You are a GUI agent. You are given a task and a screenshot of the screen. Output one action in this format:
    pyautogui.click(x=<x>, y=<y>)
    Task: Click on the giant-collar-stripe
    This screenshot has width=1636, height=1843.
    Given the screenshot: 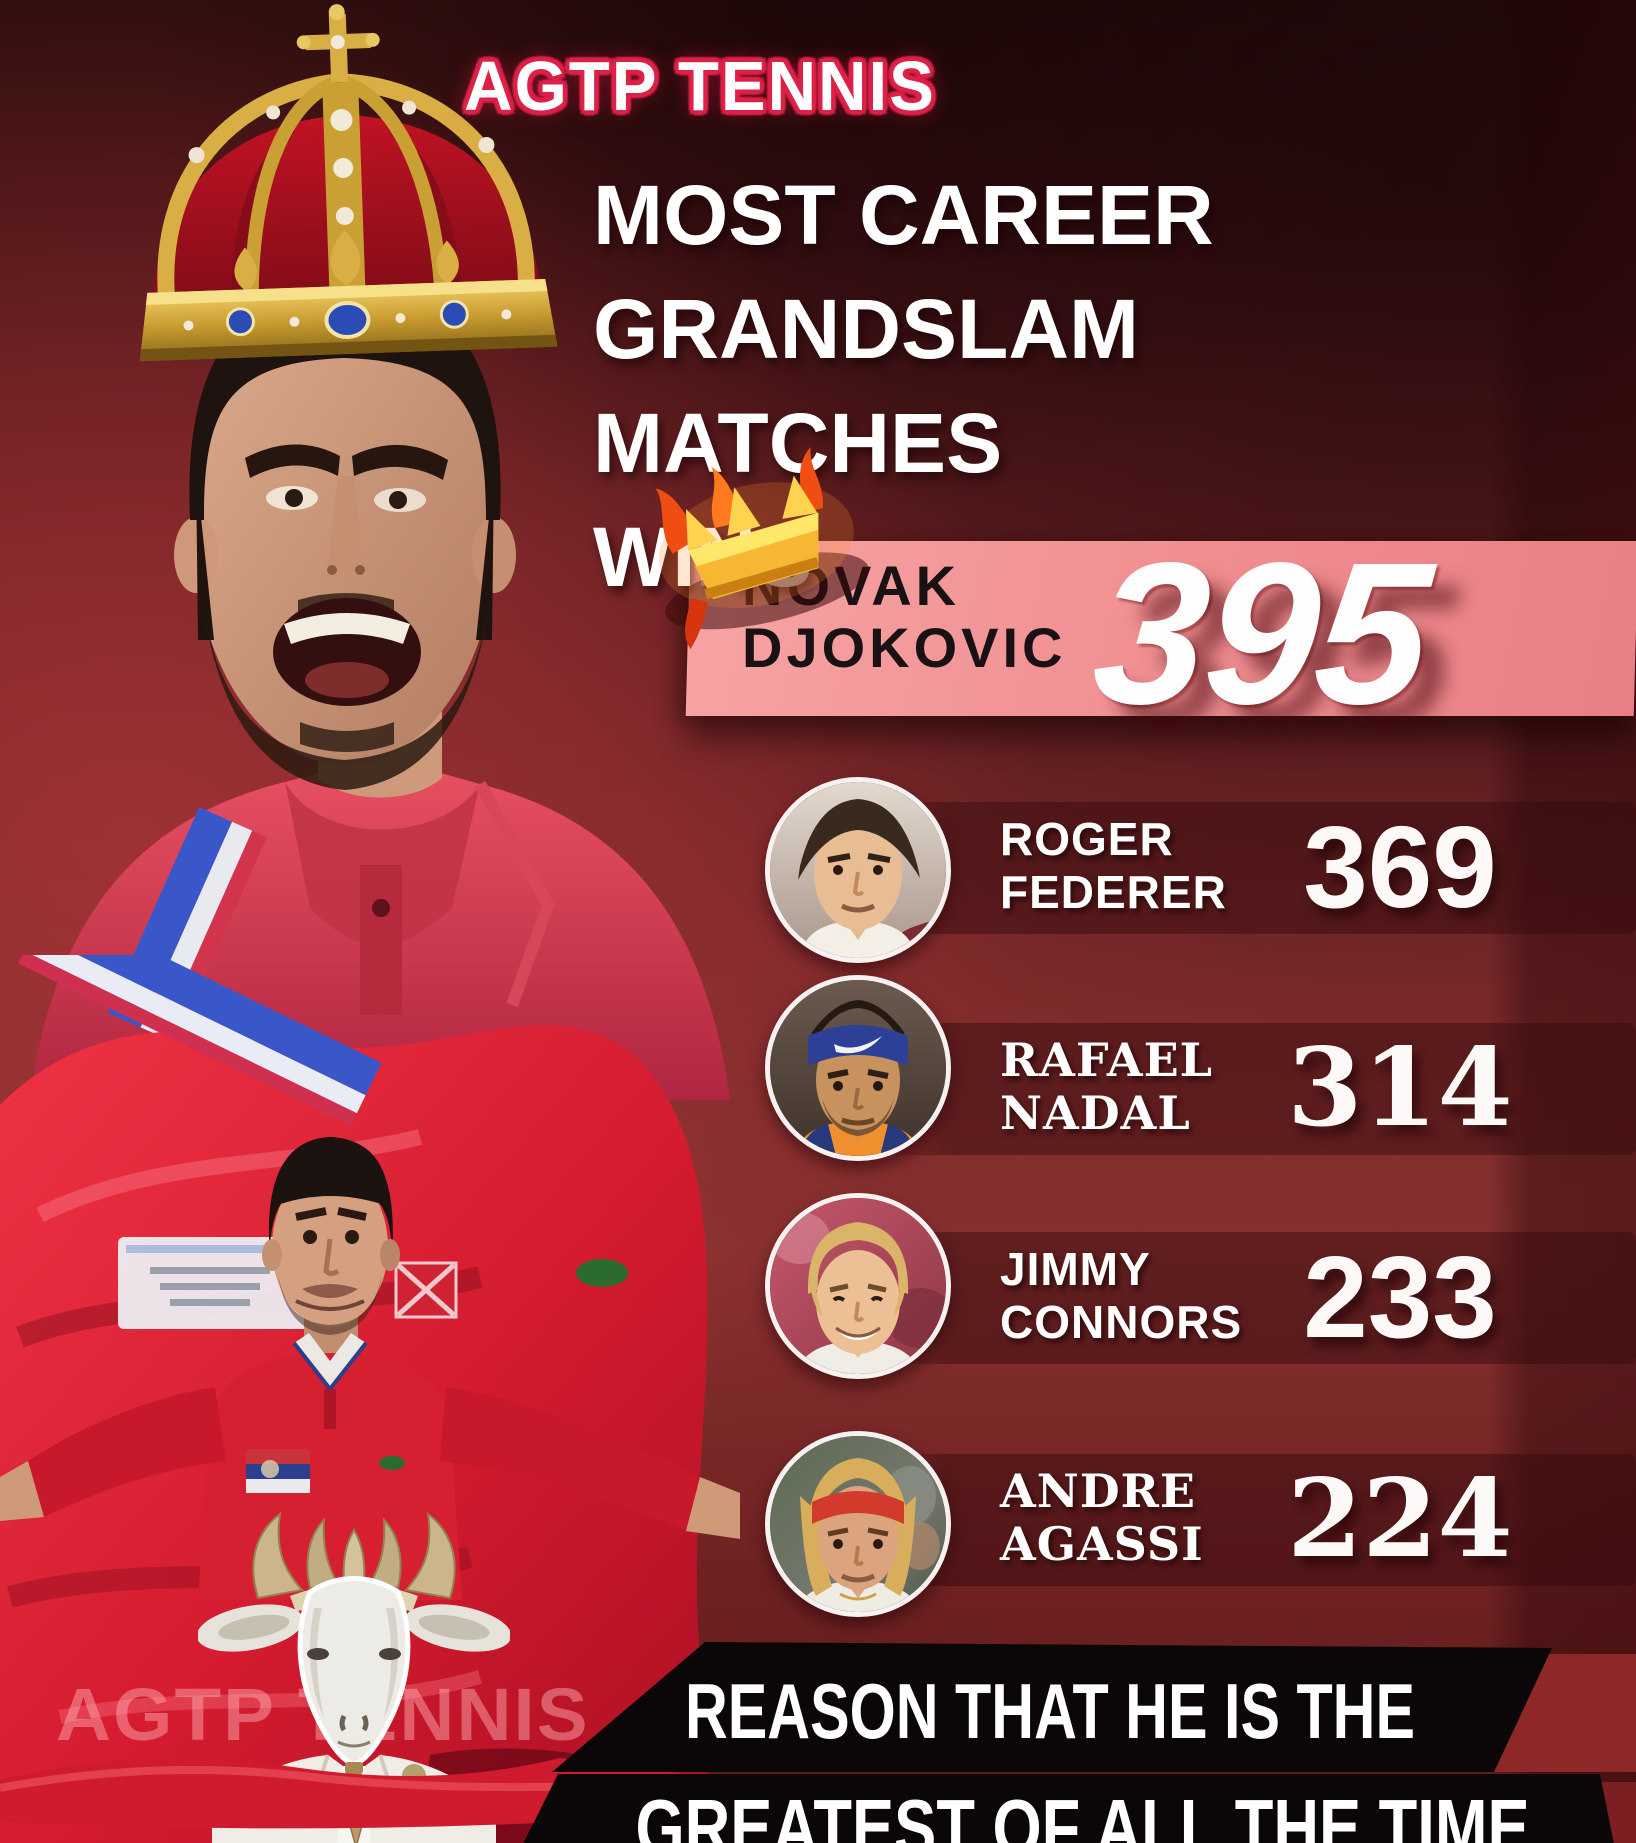 What is the action you would take?
    pyautogui.click(x=200, y=1040)
    